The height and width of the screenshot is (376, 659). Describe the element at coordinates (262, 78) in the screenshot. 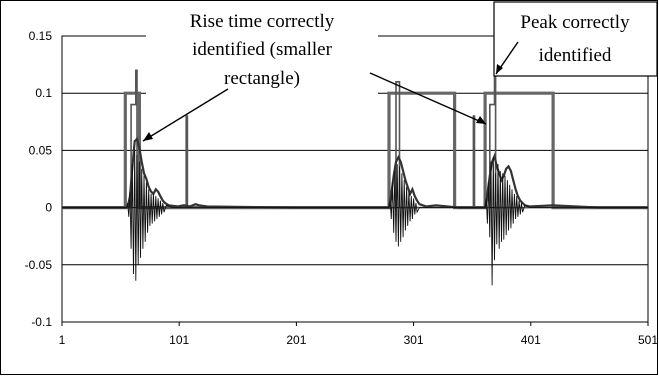

I see `rise-annotation-line-3: rectangle)` at that location.